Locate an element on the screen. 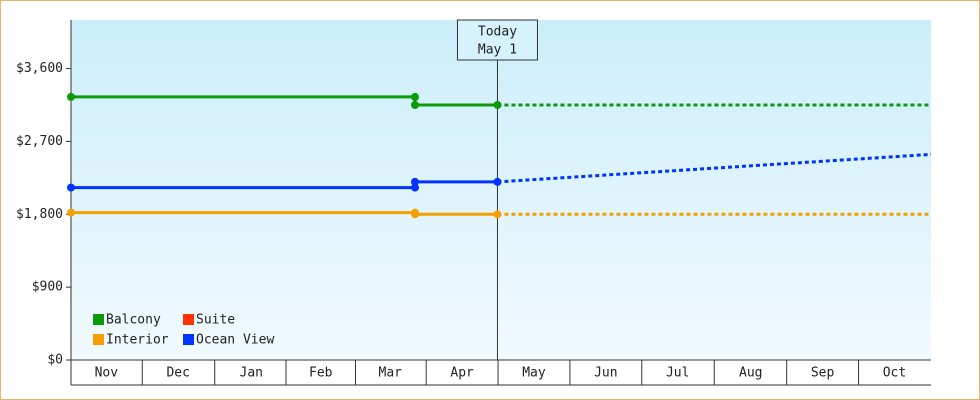  x-tick-label: Nov is located at coordinates (107, 373).